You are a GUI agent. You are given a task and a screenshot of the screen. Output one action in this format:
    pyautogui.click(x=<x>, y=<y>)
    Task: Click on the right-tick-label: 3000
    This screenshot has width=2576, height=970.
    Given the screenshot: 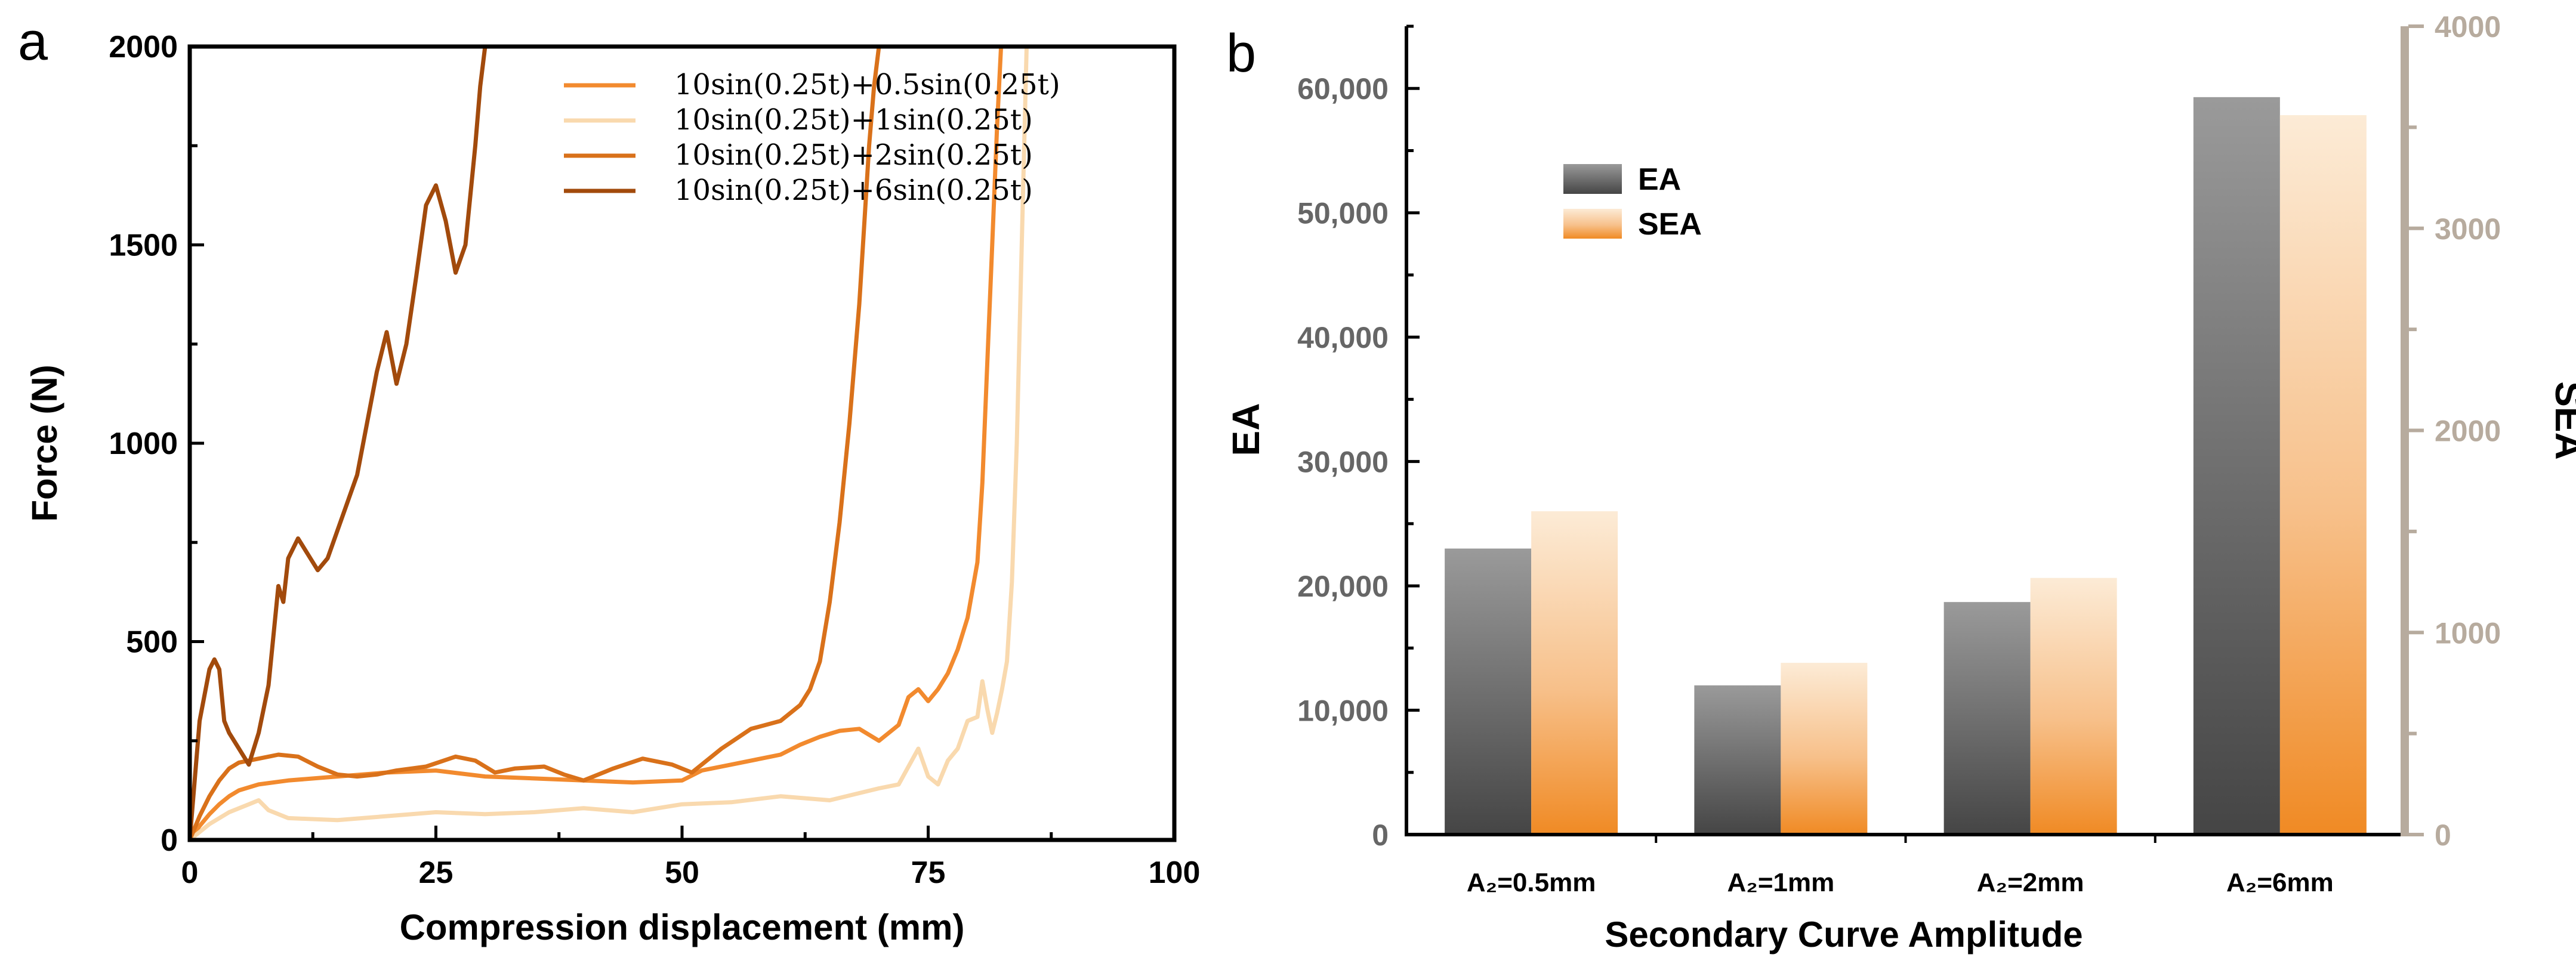 What is the action you would take?
    pyautogui.click(x=2468, y=229)
    